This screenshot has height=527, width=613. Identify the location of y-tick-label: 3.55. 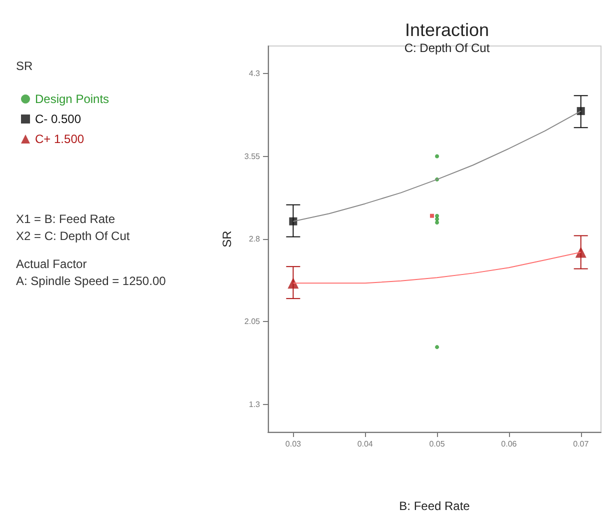
(252, 156).